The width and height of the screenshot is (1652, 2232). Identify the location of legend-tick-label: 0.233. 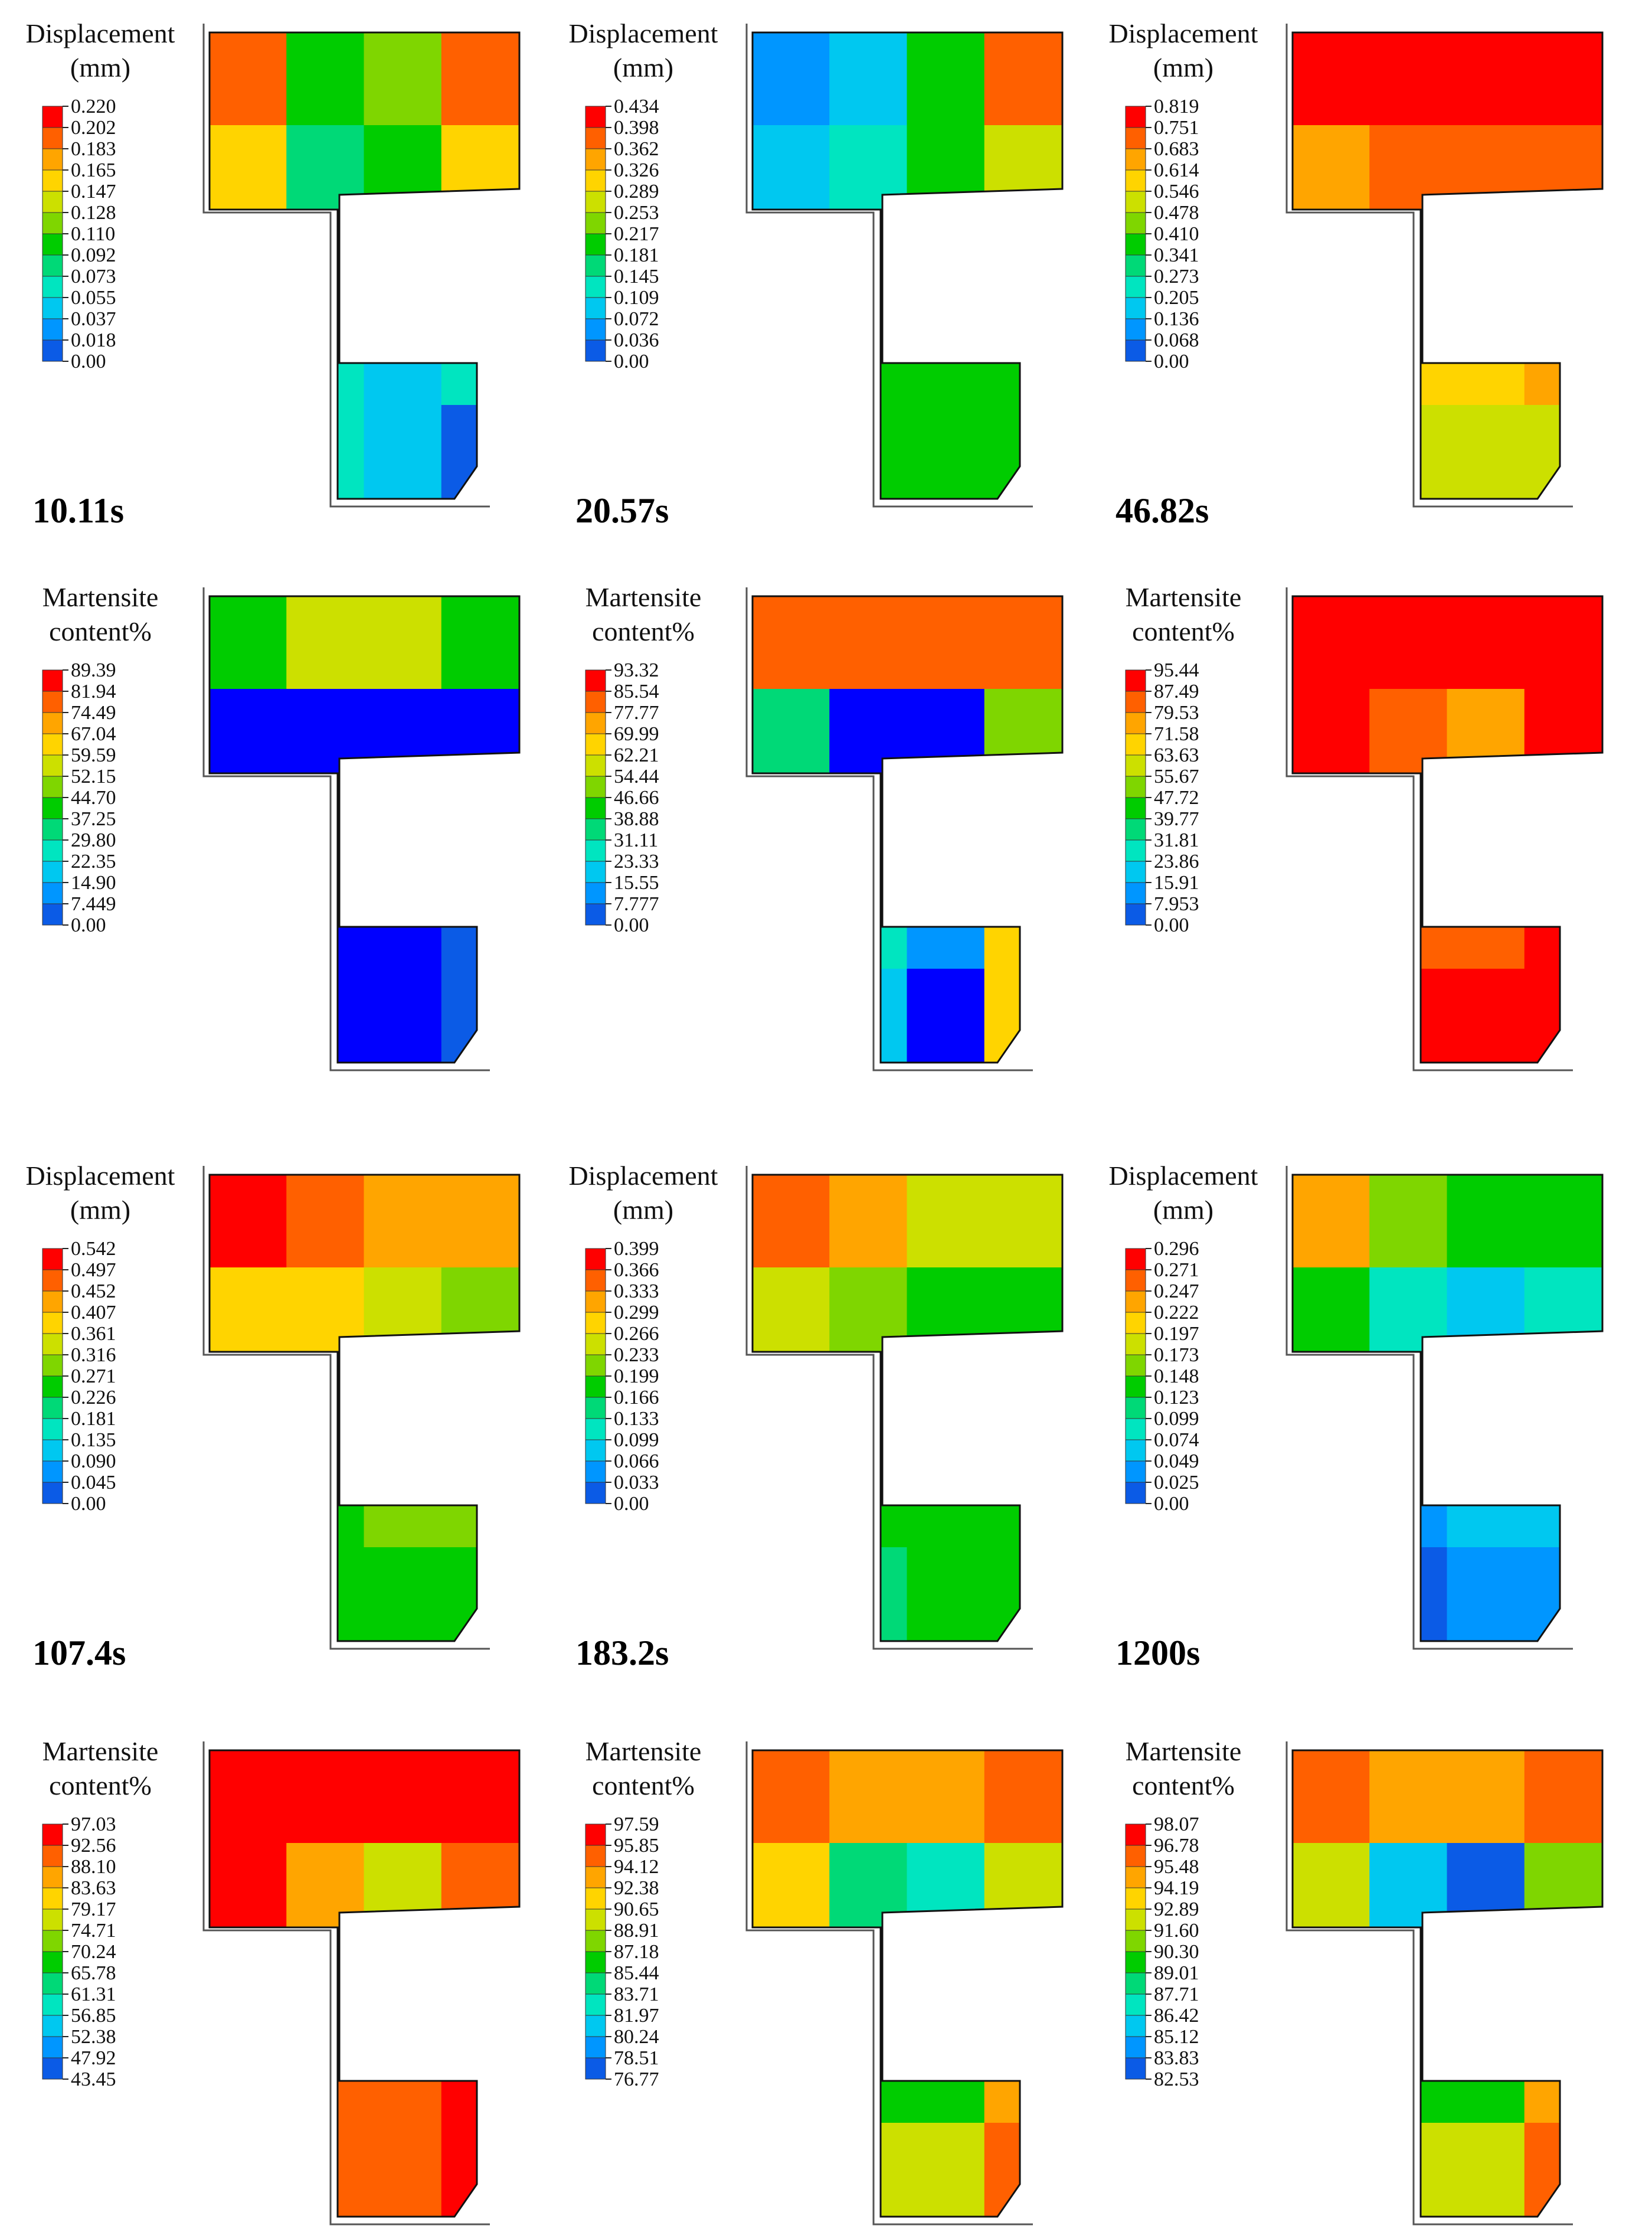
(637, 1355).